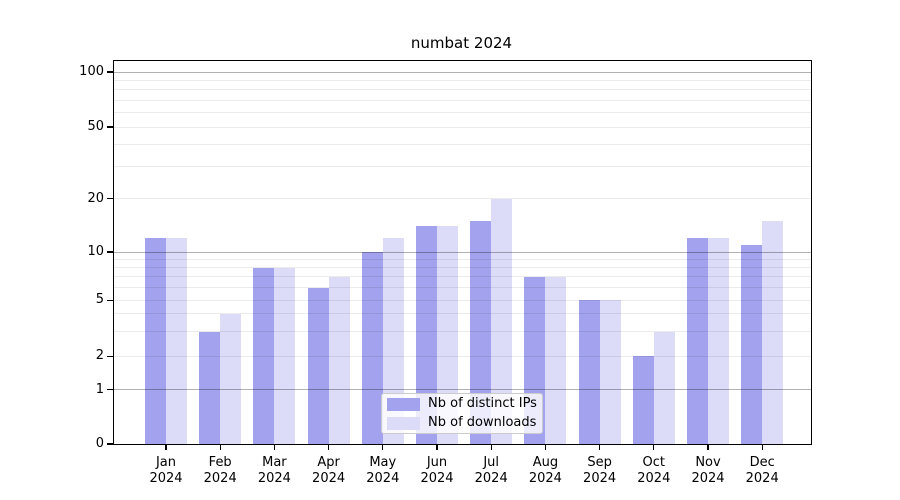 This screenshot has height=500, width=900. Describe the element at coordinates (491, 470) in the screenshot. I see `x-axis-tick-label: Jul 2024` at that location.